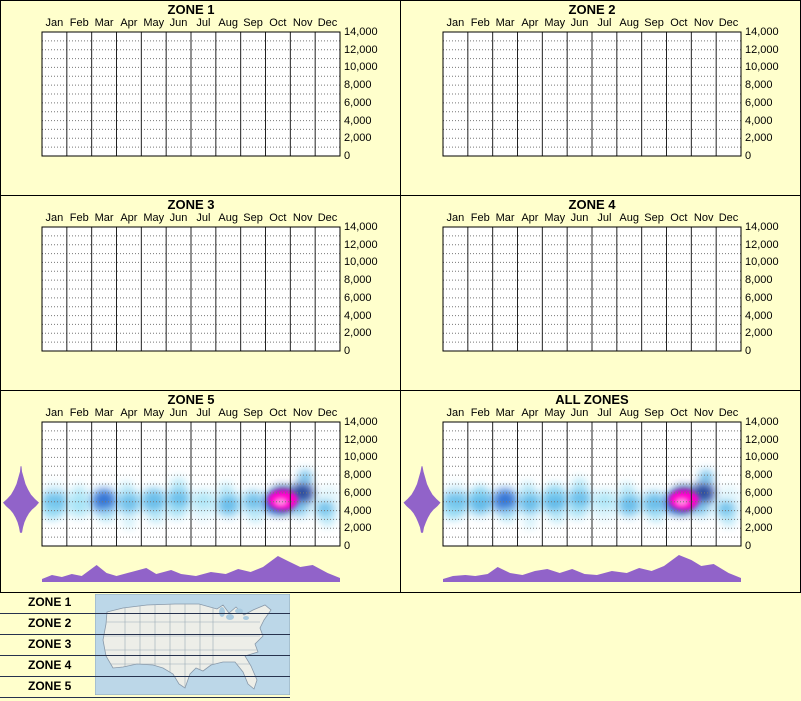  I want to click on panel-title: ZONE 3, so click(191, 204).